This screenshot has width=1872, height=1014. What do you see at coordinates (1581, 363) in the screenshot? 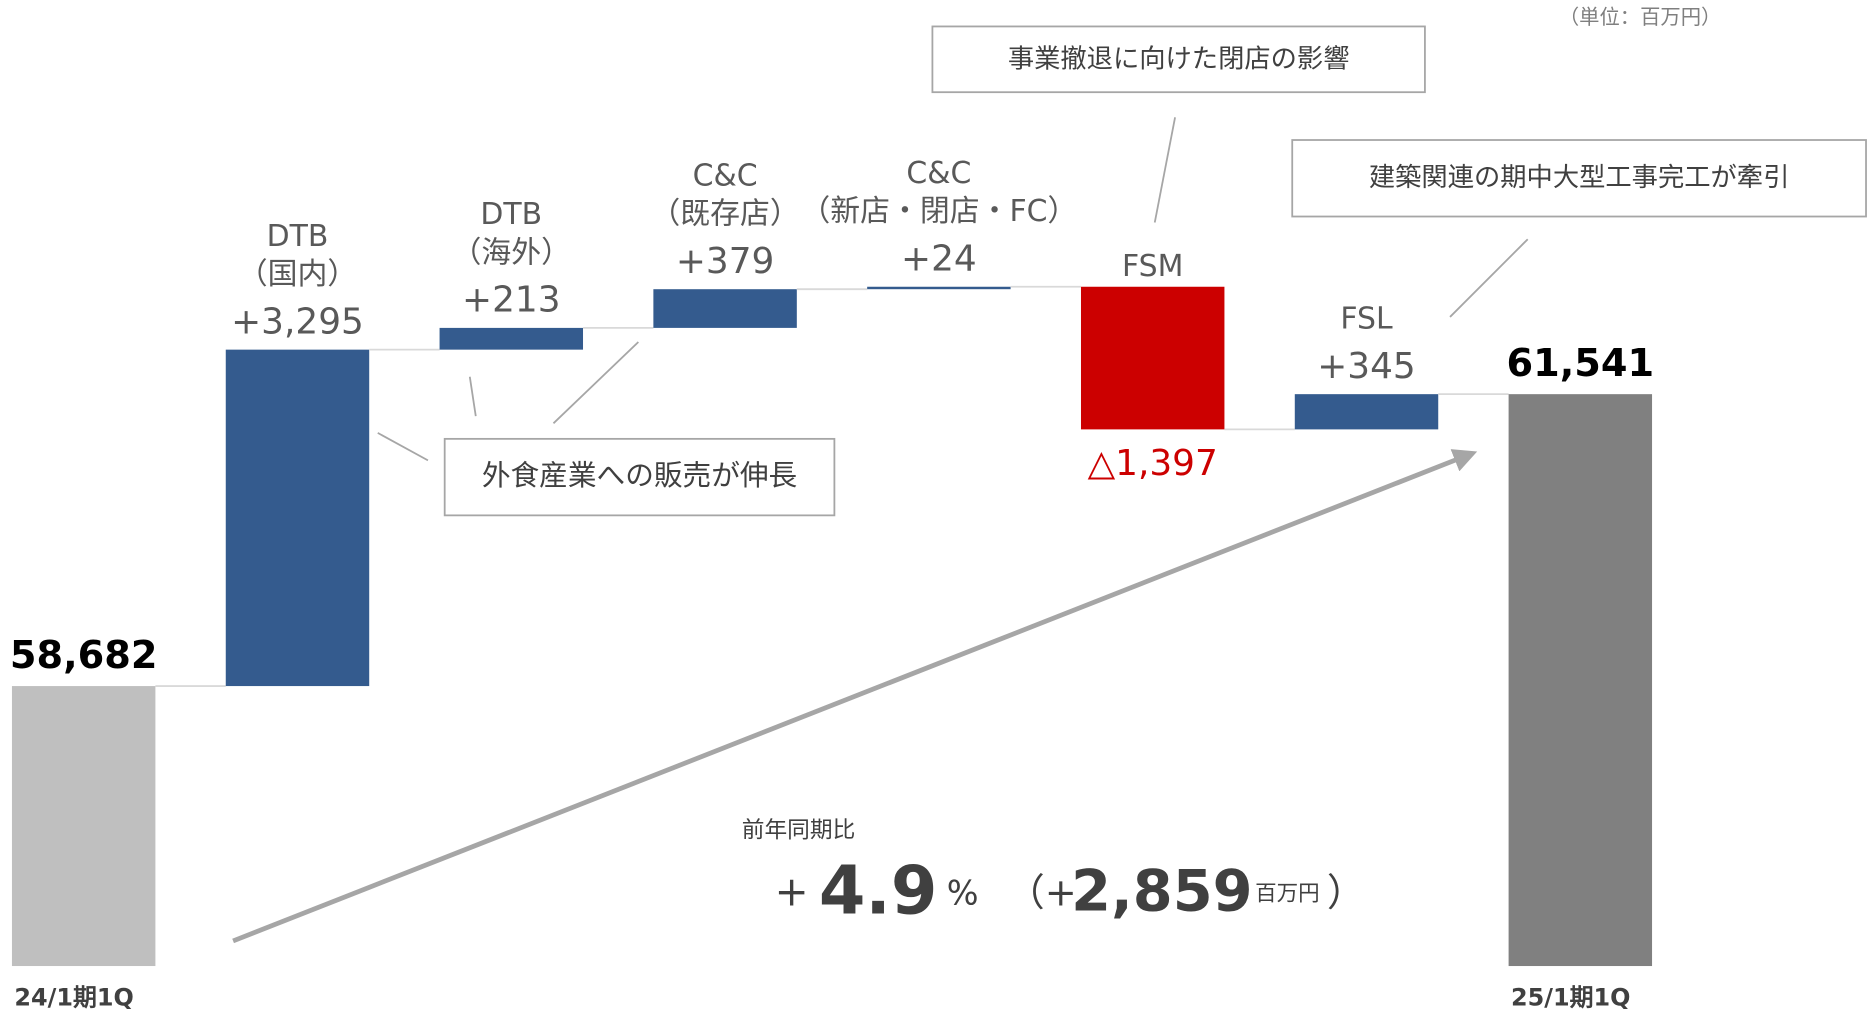
I see `value-label: 61,541` at bounding box center [1581, 363].